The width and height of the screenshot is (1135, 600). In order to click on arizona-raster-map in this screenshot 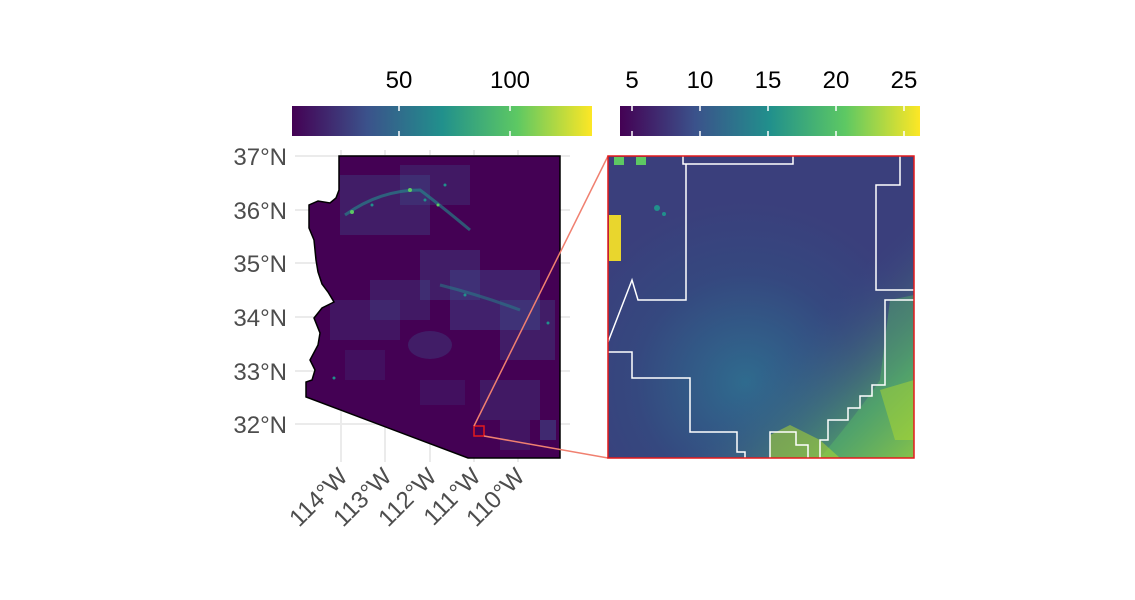, I will do `click(433, 307)`.